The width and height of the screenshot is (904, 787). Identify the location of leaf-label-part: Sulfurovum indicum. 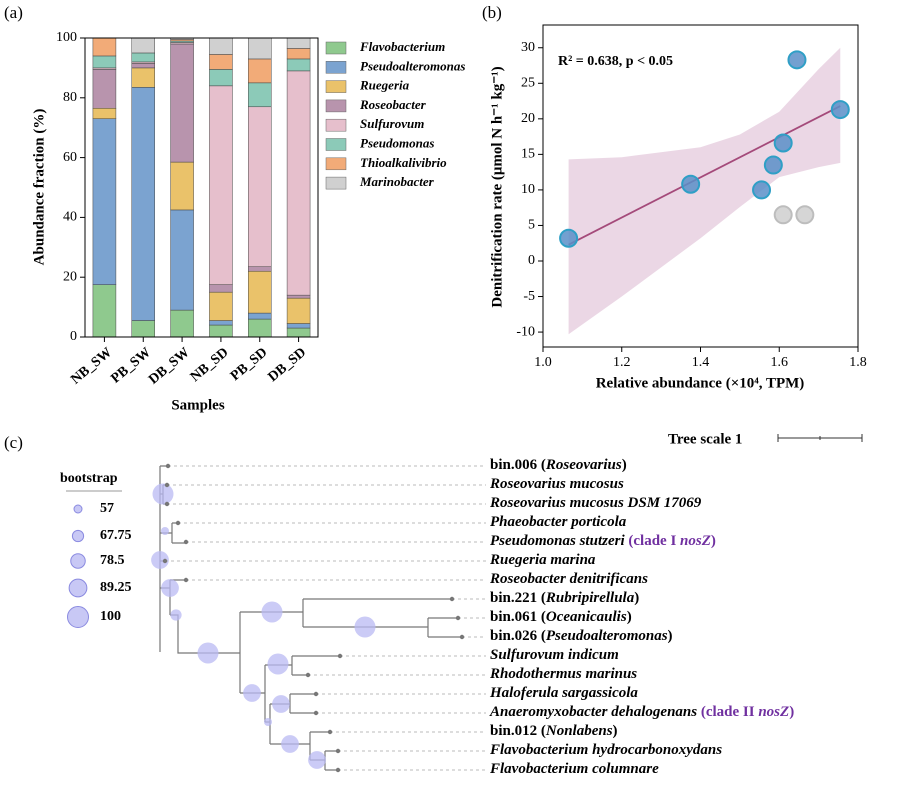
(554, 655).